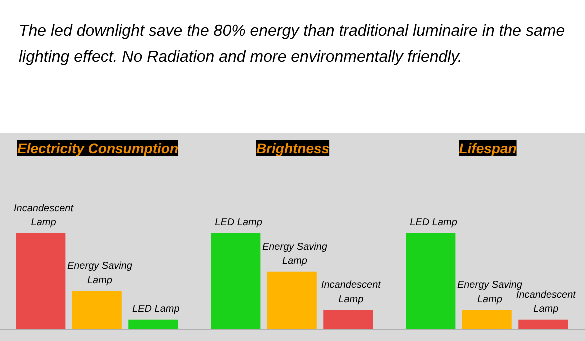 The width and height of the screenshot is (585, 341). I want to click on chart-title: Brightness, so click(293, 148).